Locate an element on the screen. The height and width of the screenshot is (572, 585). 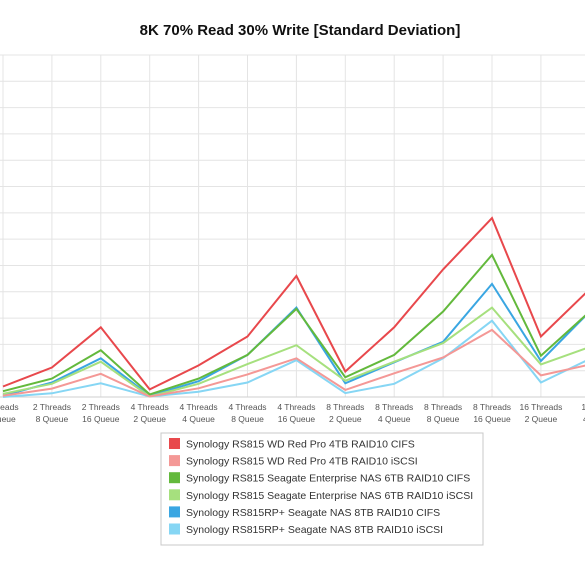
legend-box is located at coordinates (322, 489).